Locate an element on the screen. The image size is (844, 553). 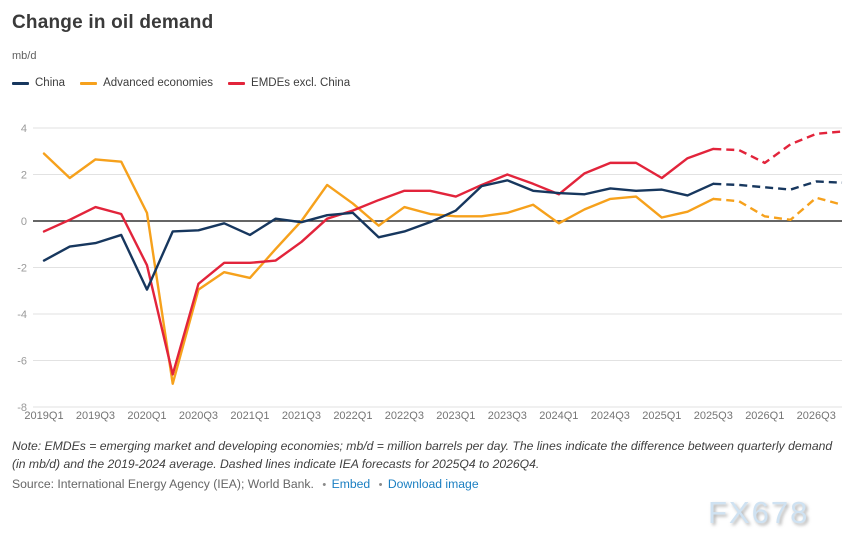
legend-label-emdes-excl-china: EMDEs excl. China is located at coordinates (301, 83).